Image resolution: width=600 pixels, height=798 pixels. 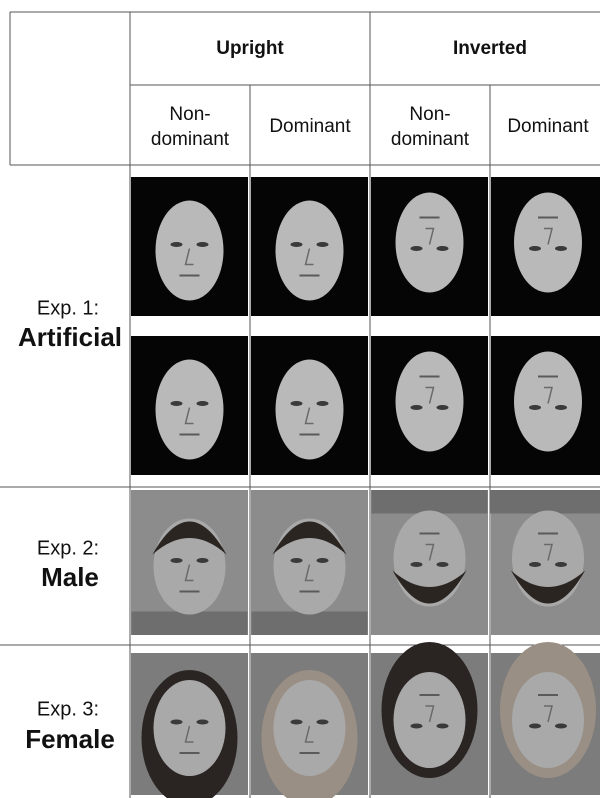 I want to click on row-name: Female, so click(x=70, y=739).